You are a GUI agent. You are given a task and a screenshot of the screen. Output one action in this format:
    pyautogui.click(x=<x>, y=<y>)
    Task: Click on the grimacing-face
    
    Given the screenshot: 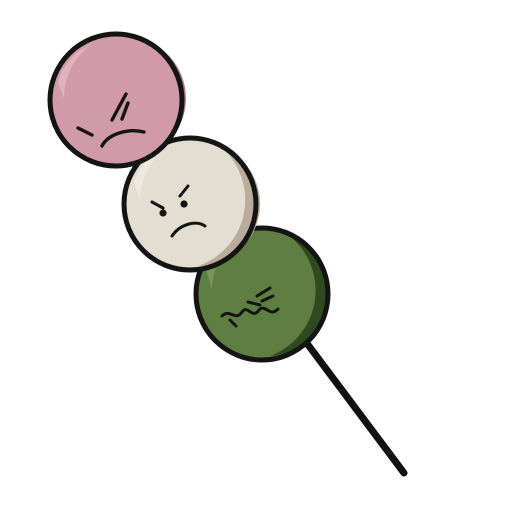 What is the action you would take?
    pyautogui.click(x=250, y=307)
    